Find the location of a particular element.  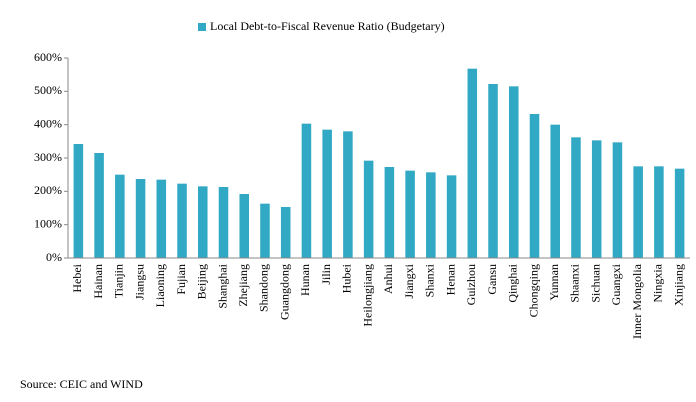

x-tick-label: Hainan is located at coordinates (98, 281).